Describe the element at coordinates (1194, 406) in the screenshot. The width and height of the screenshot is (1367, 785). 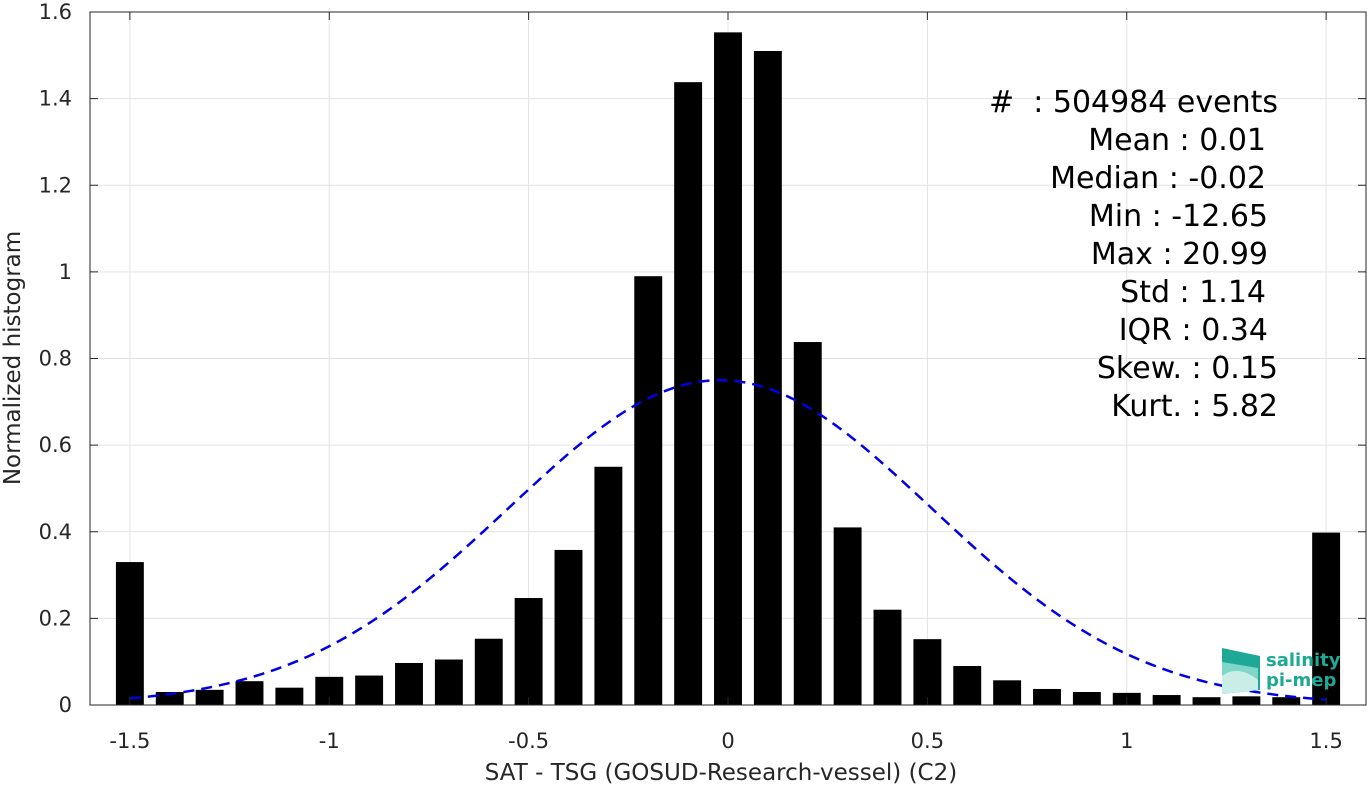
I see `stat-line: Kurt. : 5.82` at that location.